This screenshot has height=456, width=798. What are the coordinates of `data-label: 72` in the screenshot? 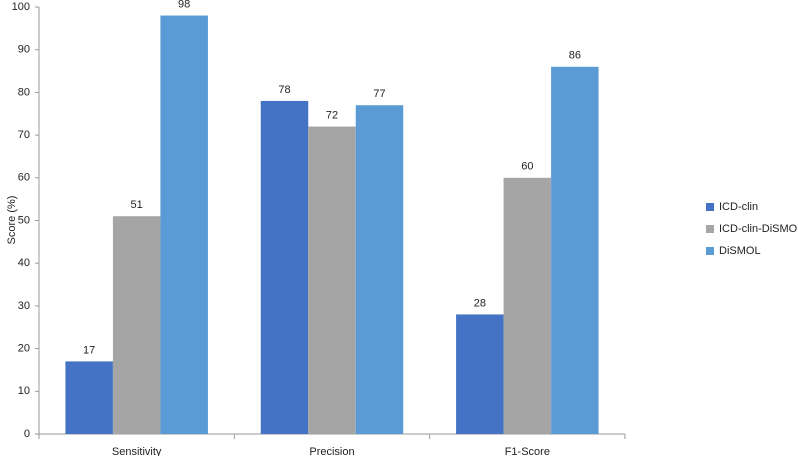 It's located at (332, 115).